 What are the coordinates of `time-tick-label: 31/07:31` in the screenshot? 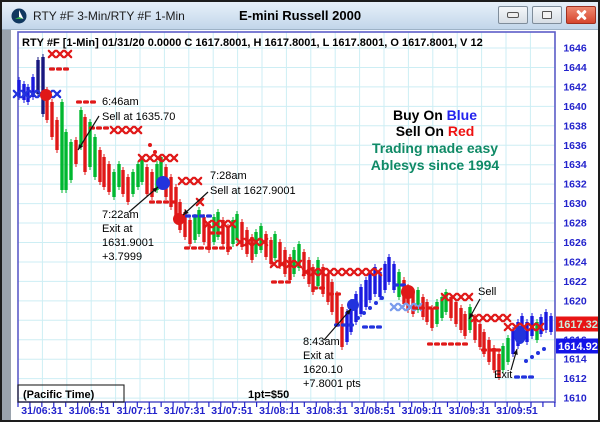 It's located at (185, 411).